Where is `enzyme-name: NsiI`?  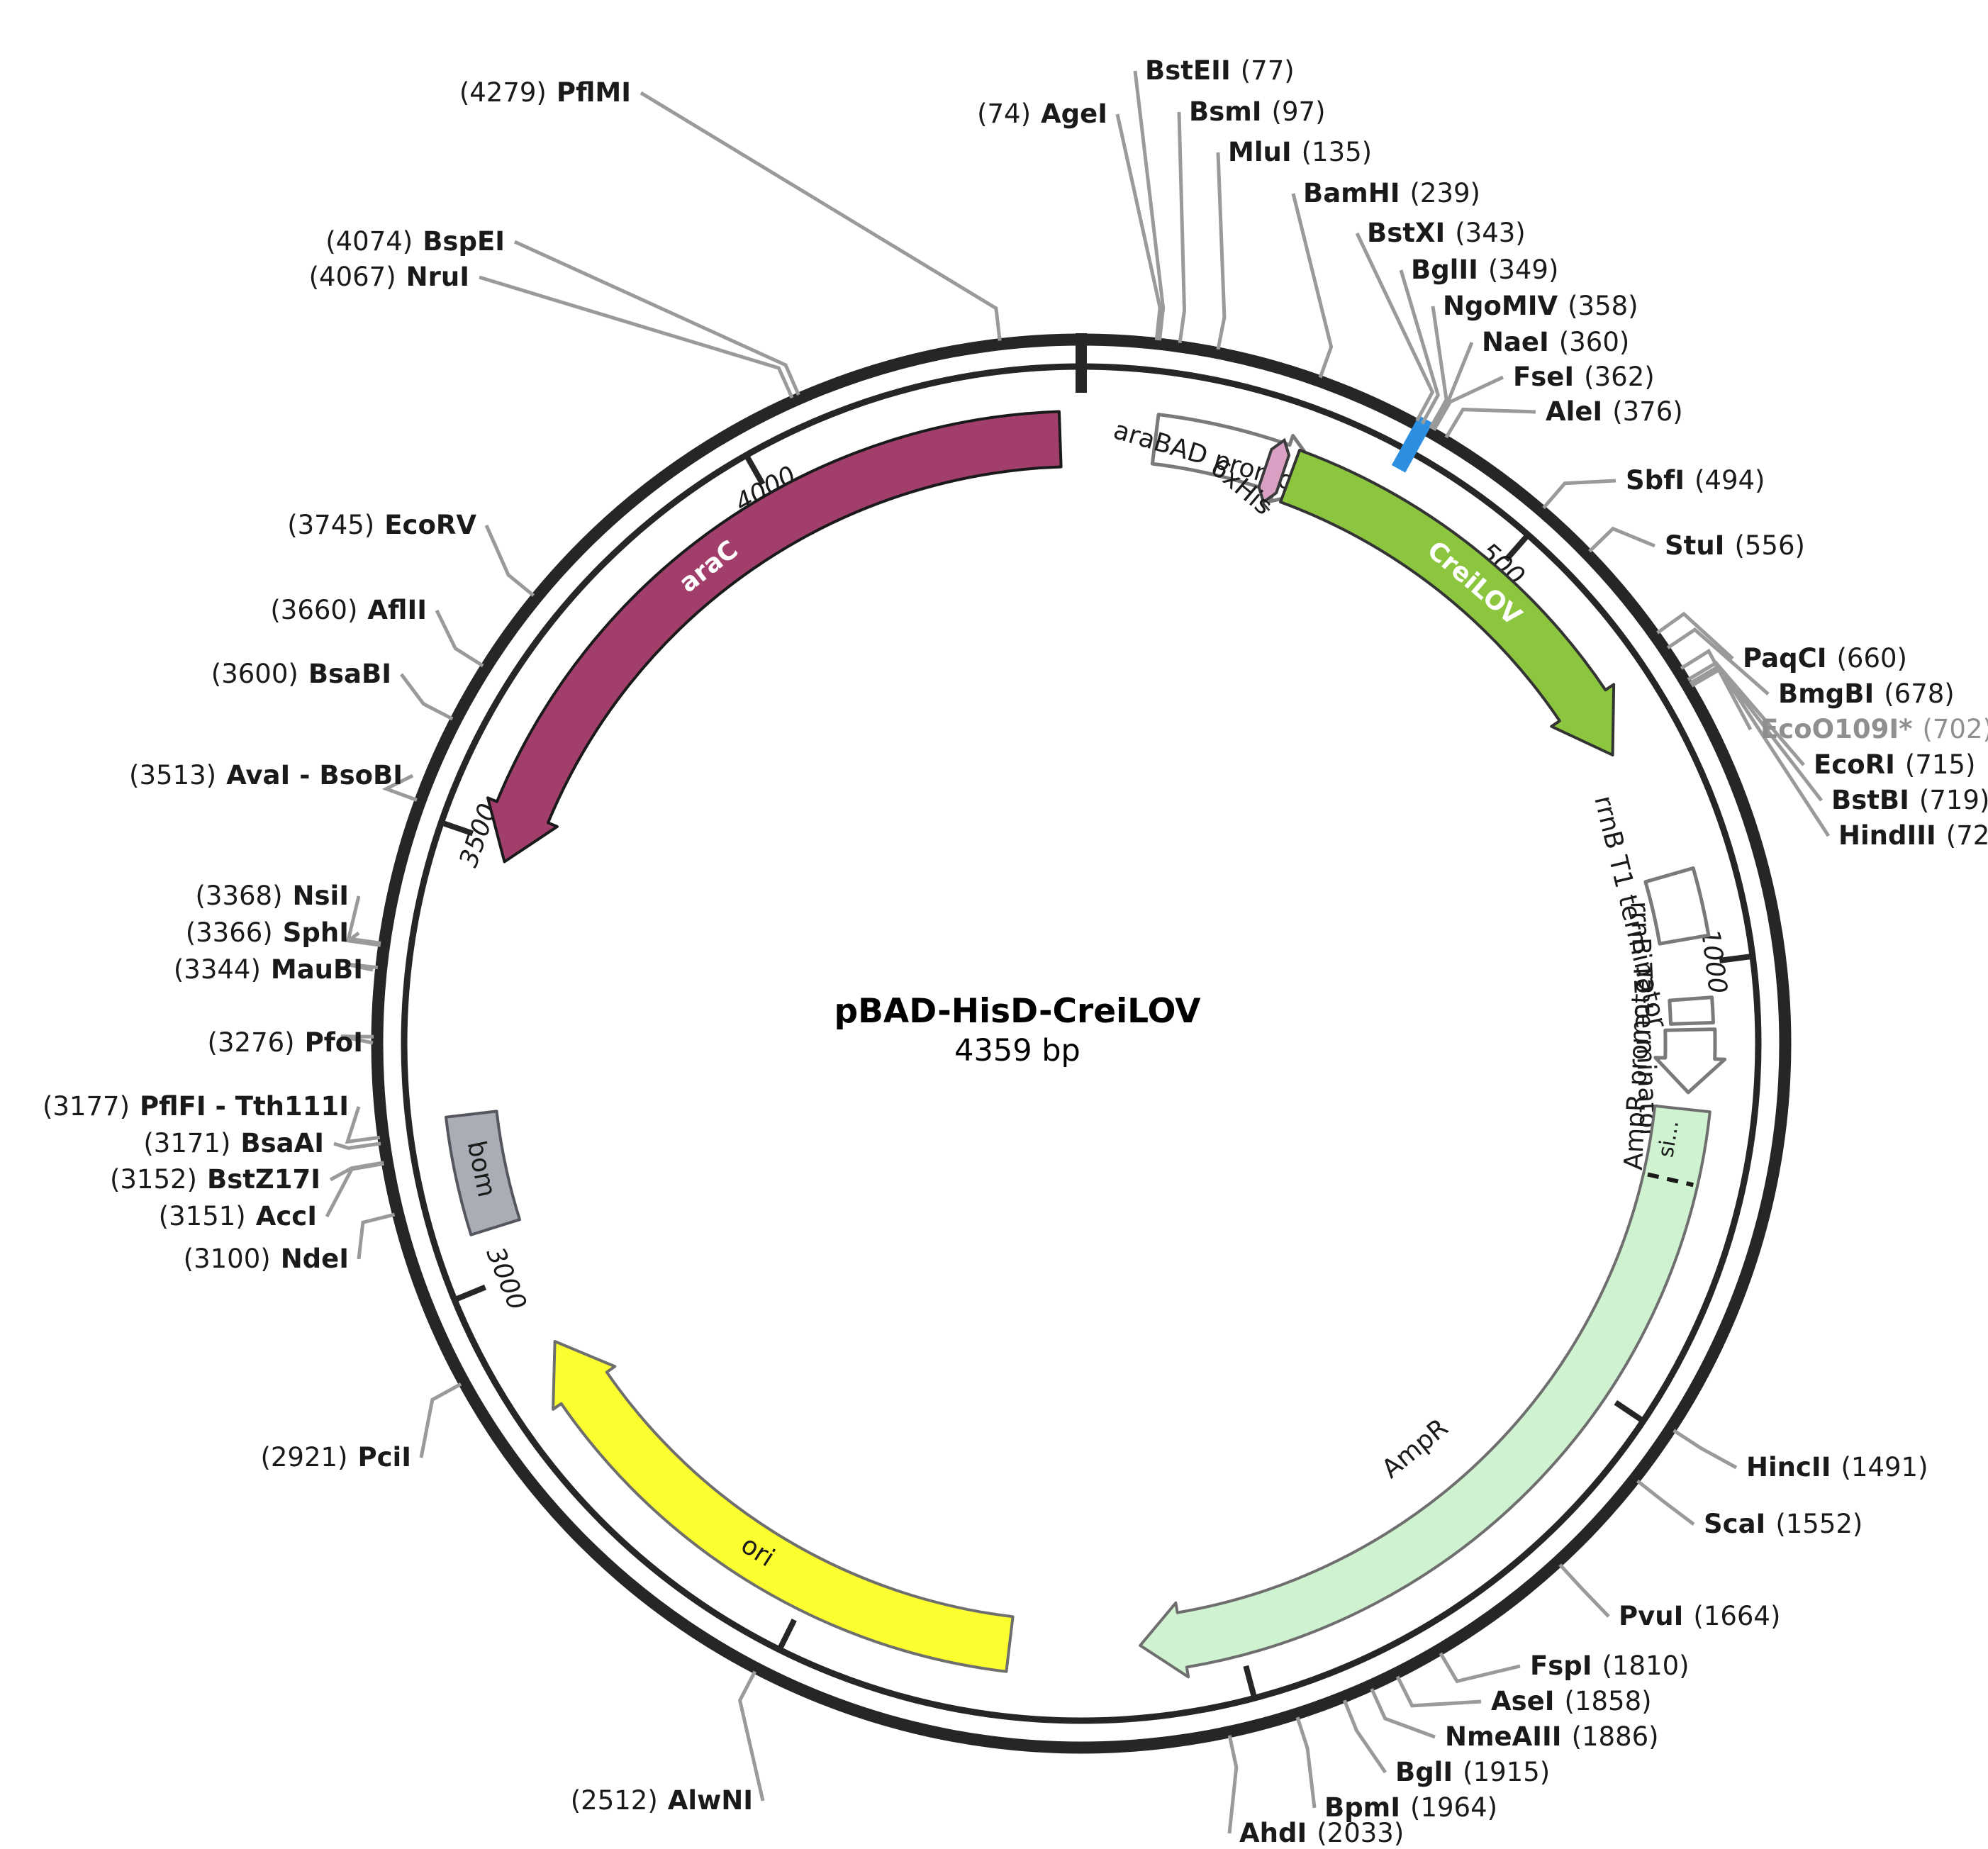
enzyme-name: NsiI is located at coordinates (321, 896).